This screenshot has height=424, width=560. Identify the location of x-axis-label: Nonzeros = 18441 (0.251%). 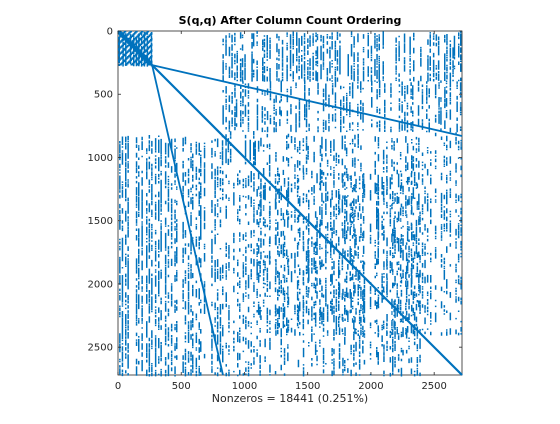
(290, 398).